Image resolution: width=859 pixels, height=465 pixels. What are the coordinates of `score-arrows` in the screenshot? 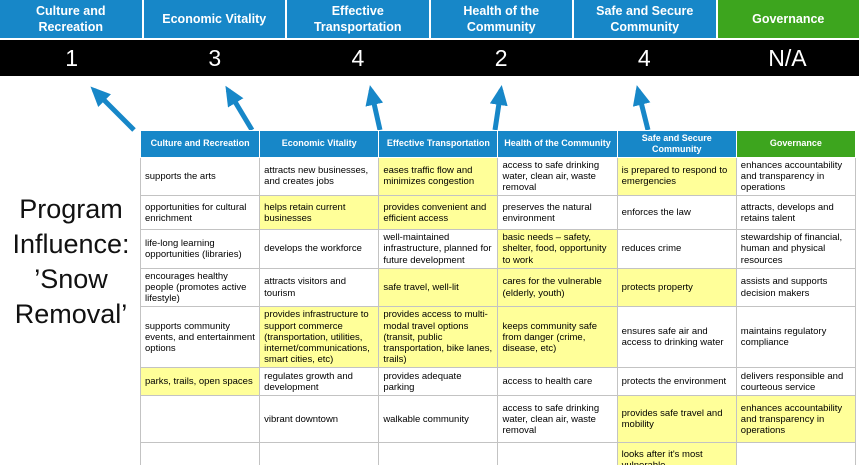 It's located at (370, 108).